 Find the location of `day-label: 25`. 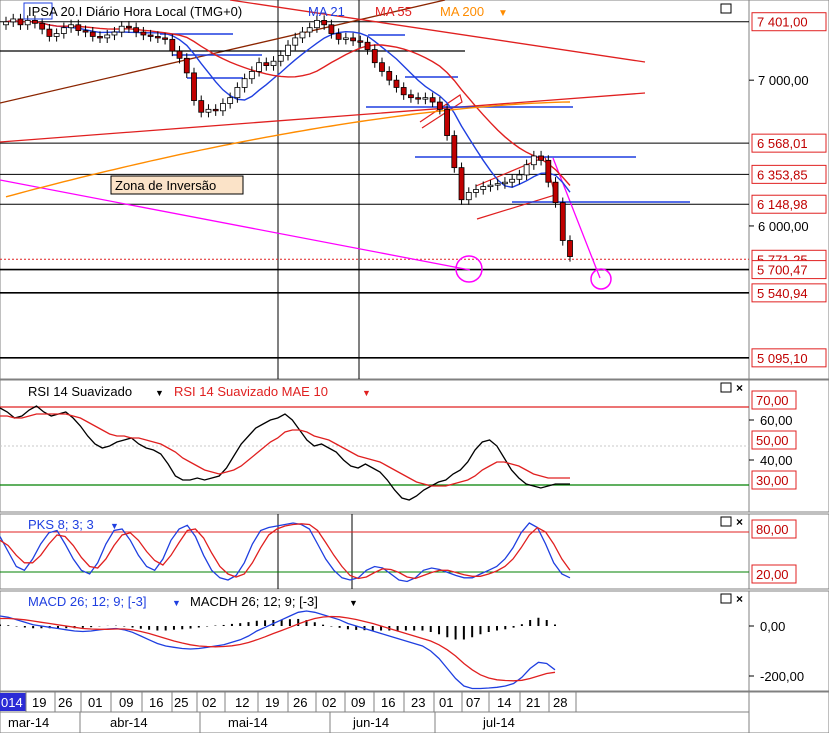

day-label: 25 is located at coordinates (181, 702).